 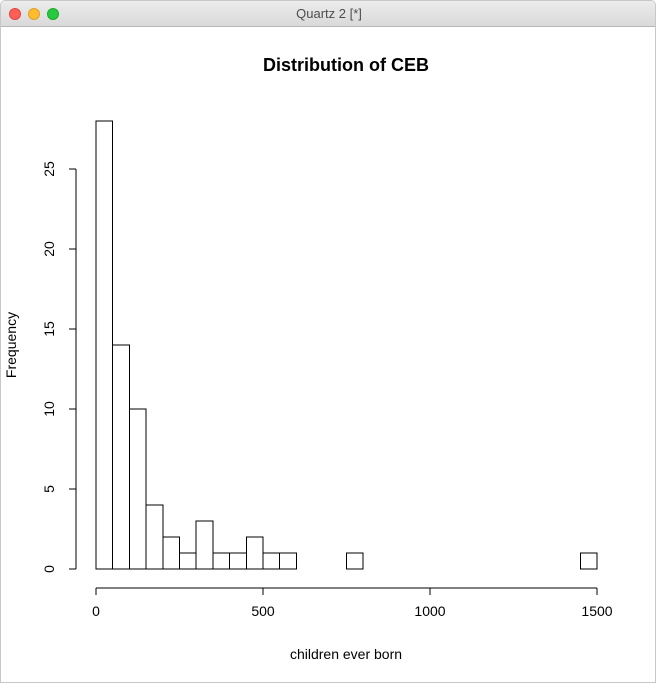 I want to click on y-tick-label: 20, so click(x=49, y=249).